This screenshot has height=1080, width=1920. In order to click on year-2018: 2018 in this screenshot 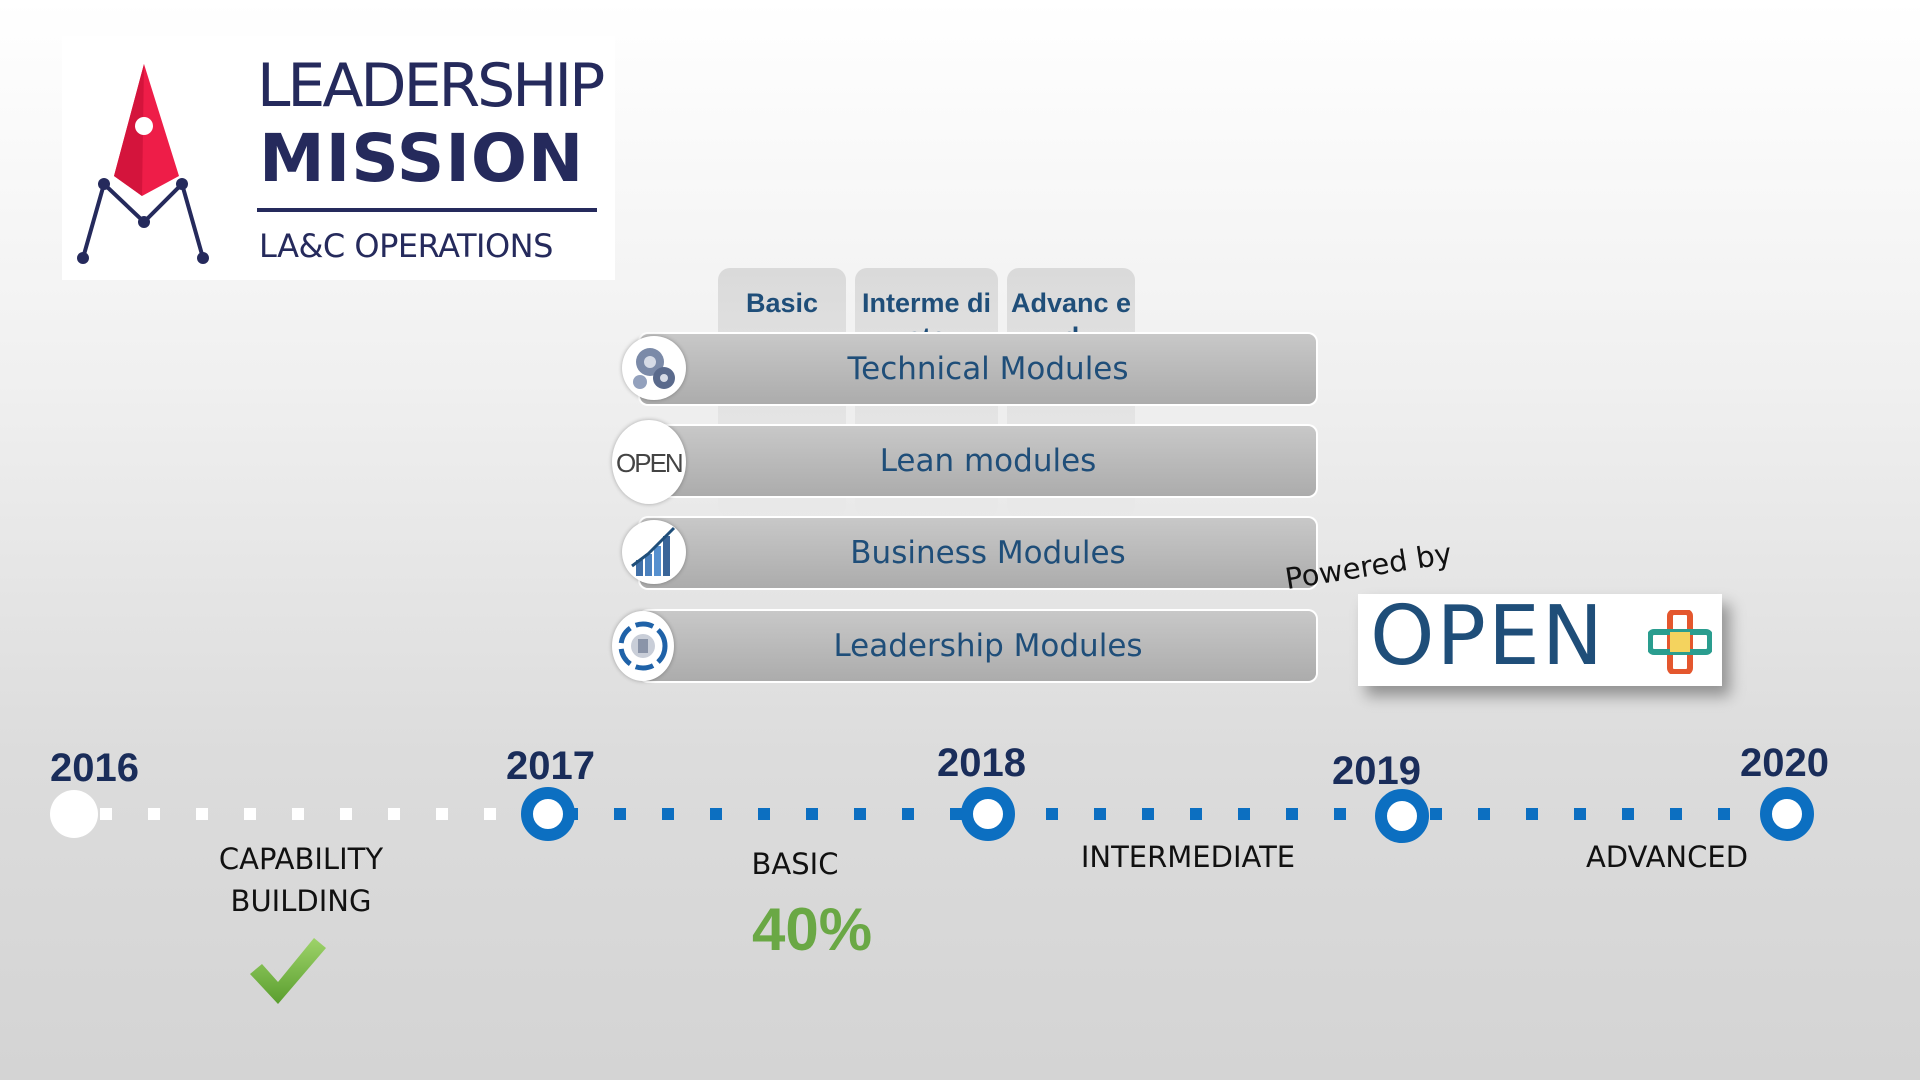, I will do `click(981, 763)`.